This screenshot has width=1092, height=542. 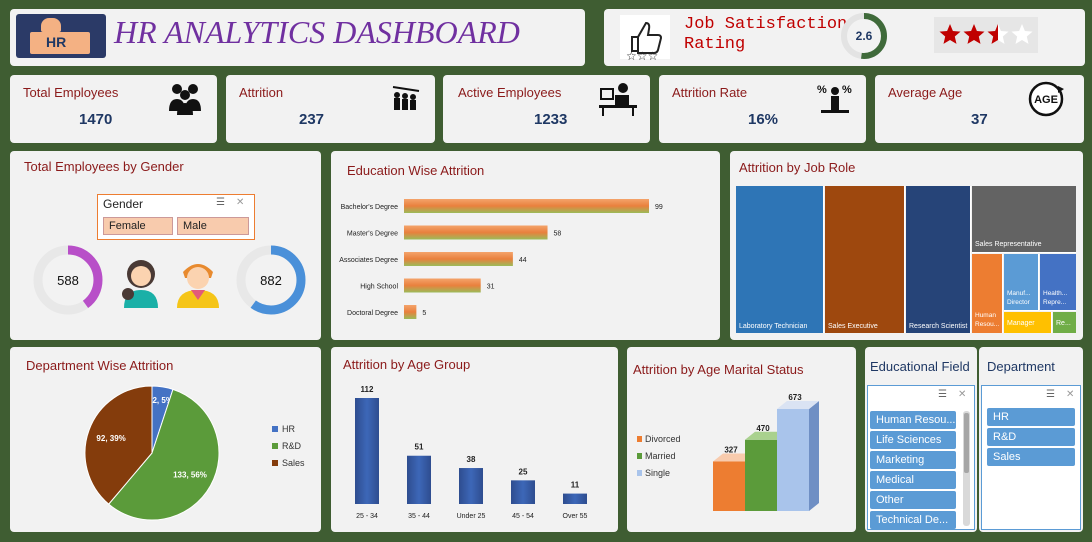 I want to click on treemap-laboratory-technician: Laboratory Technician, so click(x=780, y=259).